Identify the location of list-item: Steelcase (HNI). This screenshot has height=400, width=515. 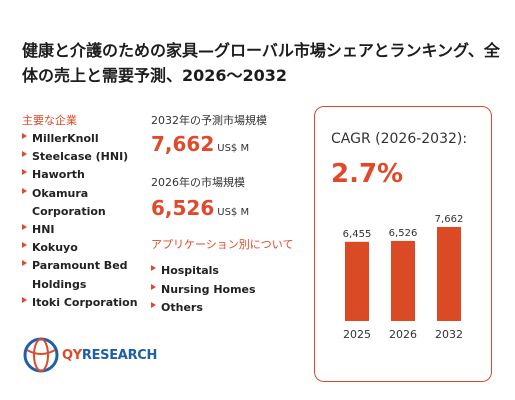
(83, 157).